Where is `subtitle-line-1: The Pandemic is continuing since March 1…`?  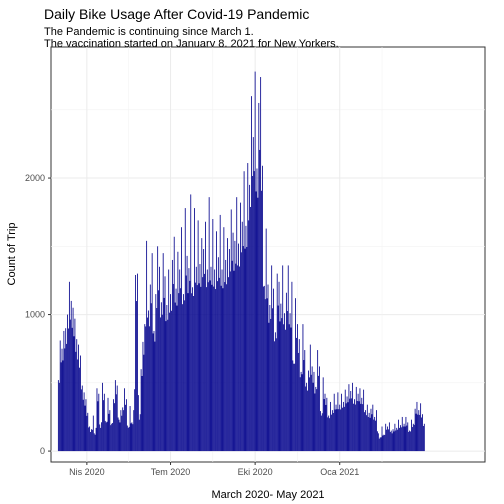
subtitle-line-1: The Pandemic is continuing since March 1… is located at coordinates (149, 32).